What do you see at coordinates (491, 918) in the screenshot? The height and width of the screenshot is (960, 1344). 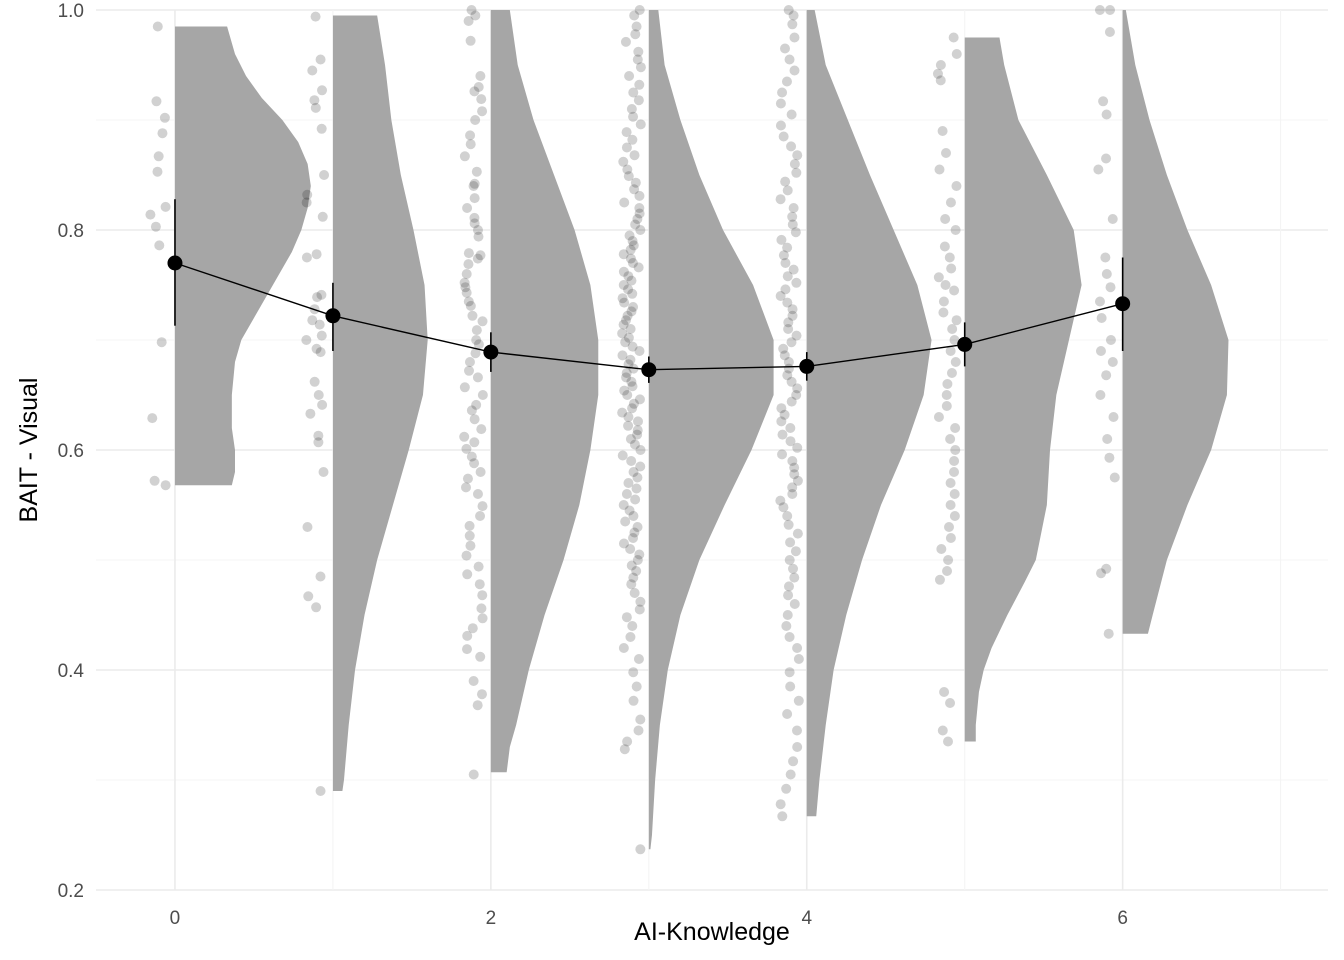 I see `x-tick-label: 2` at bounding box center [491, 918].